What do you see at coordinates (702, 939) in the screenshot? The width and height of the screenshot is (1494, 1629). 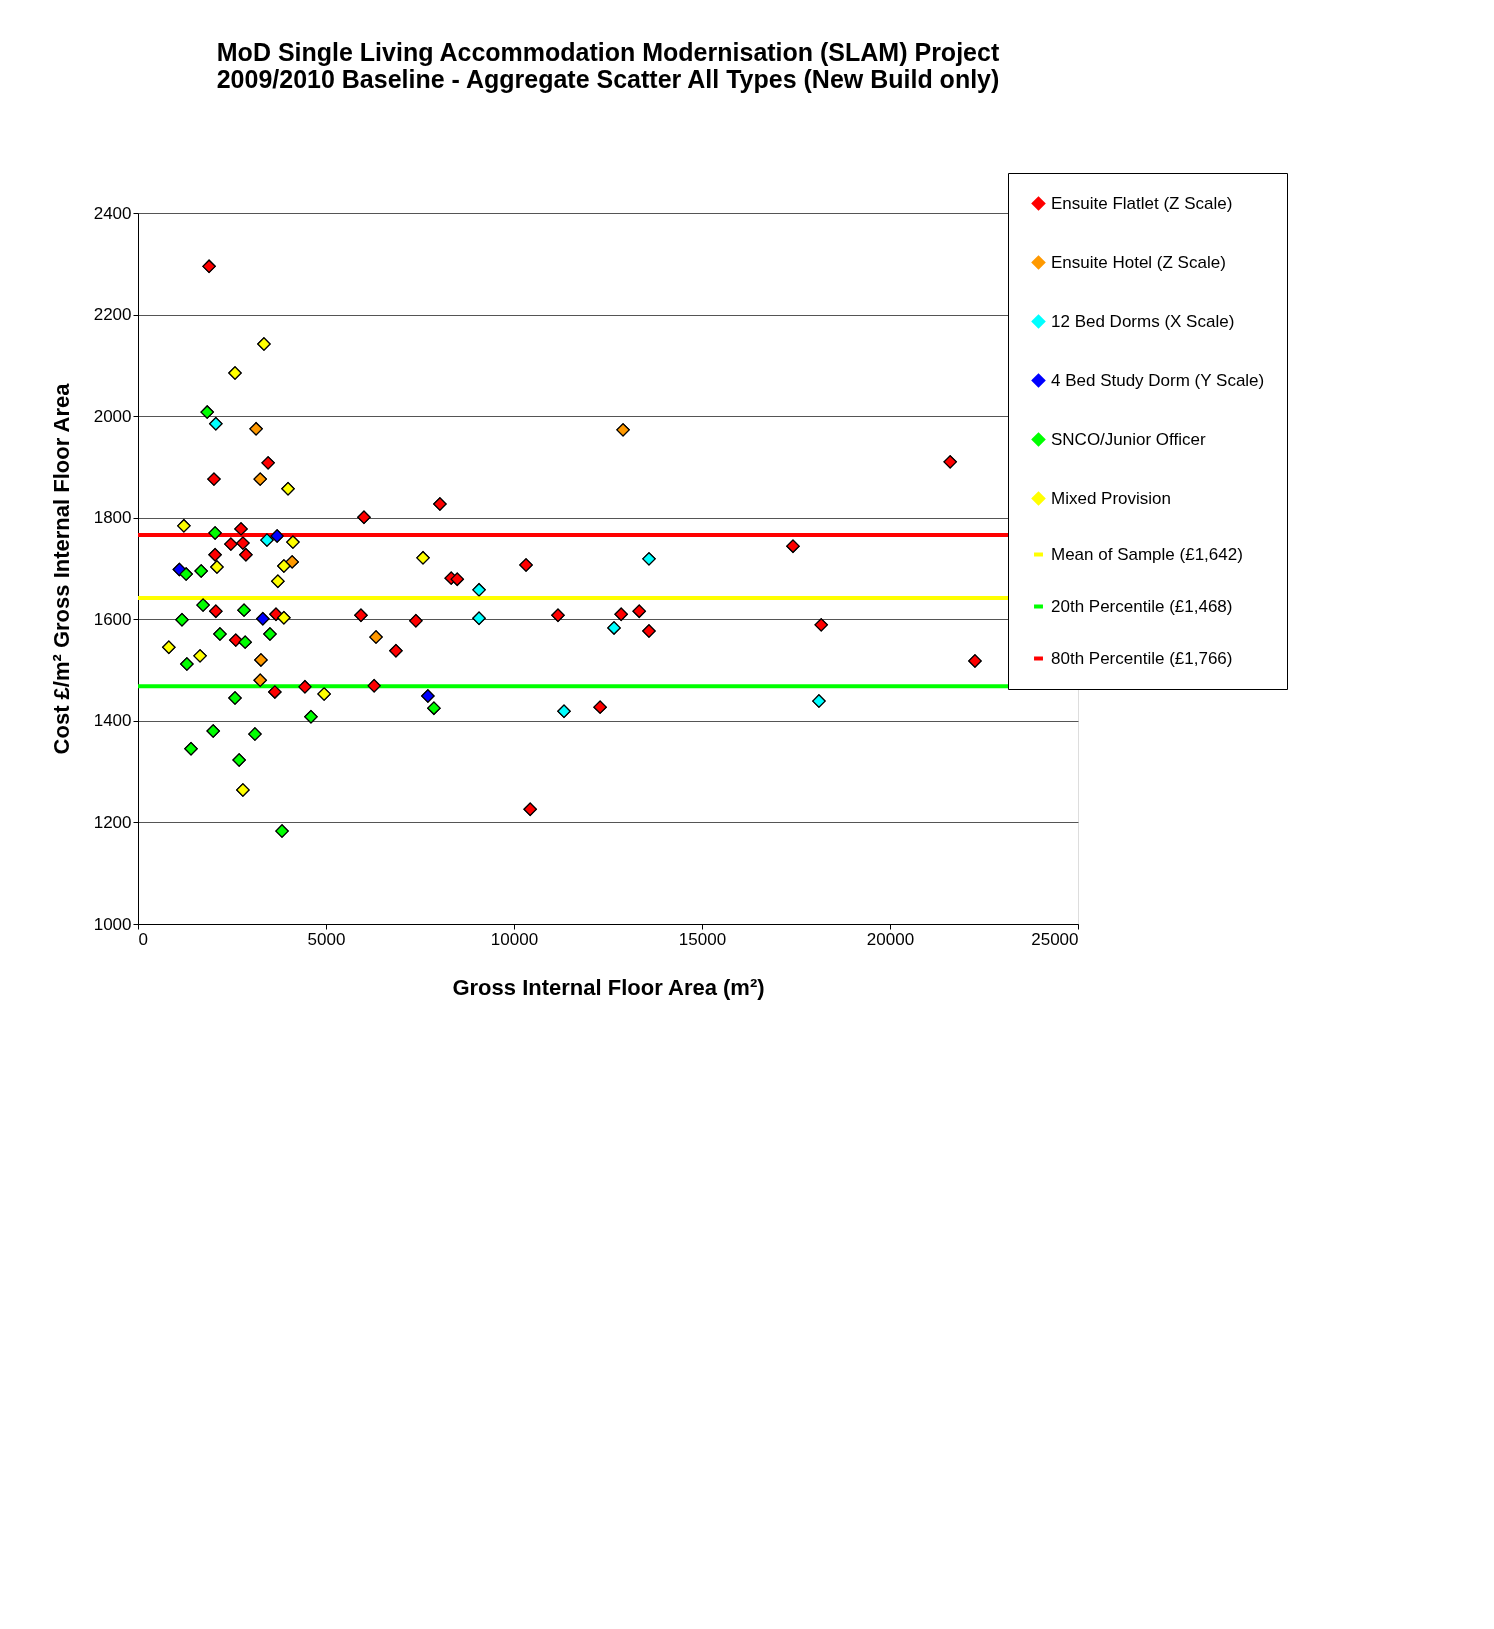 I see `x-tick-label: 15000` at bounding box center [702, 939].